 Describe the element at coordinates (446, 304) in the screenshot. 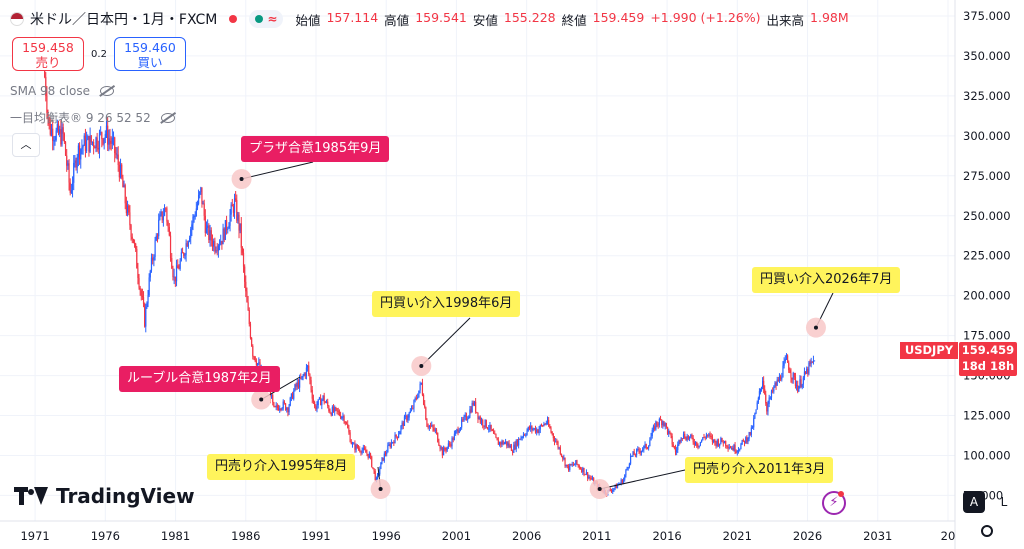

I see `annotation-label: 円買い介入1998年6月` at that location.